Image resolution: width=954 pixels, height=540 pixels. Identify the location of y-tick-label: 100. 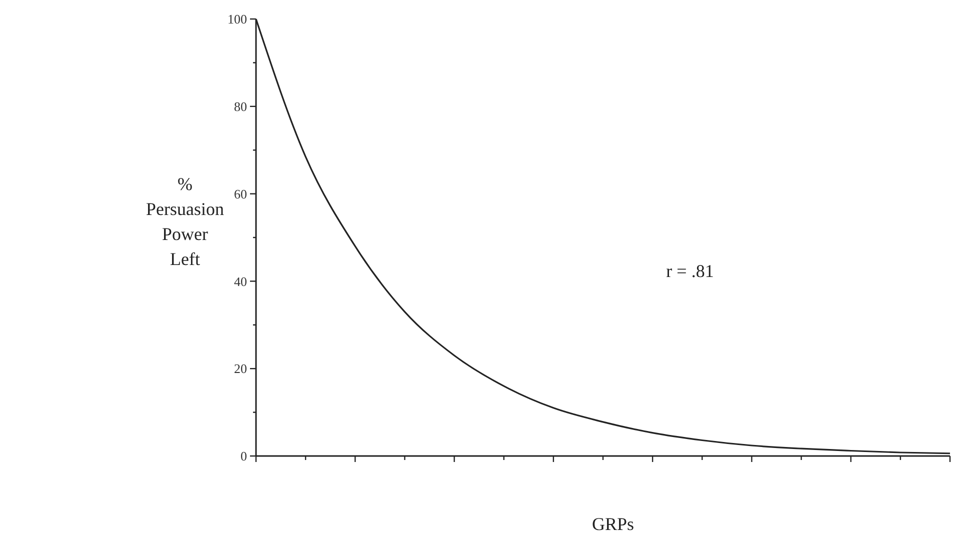
(237, 19).